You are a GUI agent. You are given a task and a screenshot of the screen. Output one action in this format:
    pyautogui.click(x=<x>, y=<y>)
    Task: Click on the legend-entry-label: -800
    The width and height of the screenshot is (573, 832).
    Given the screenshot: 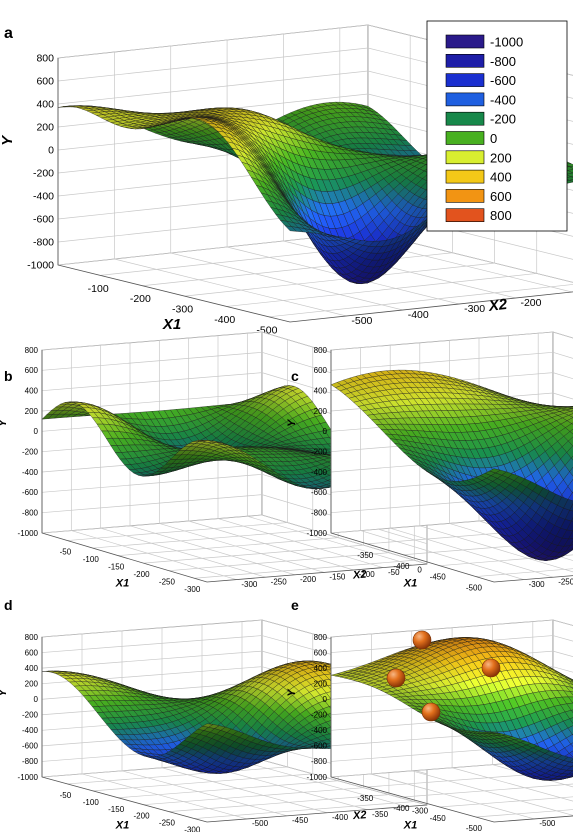 What is the action you would take?
    pyautogui.click(x=503, y=61)
    